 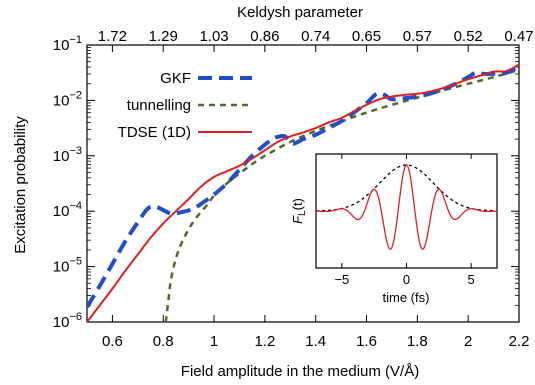 I want to click on top-tick-label: 1.29, so click(x=163, y=36).